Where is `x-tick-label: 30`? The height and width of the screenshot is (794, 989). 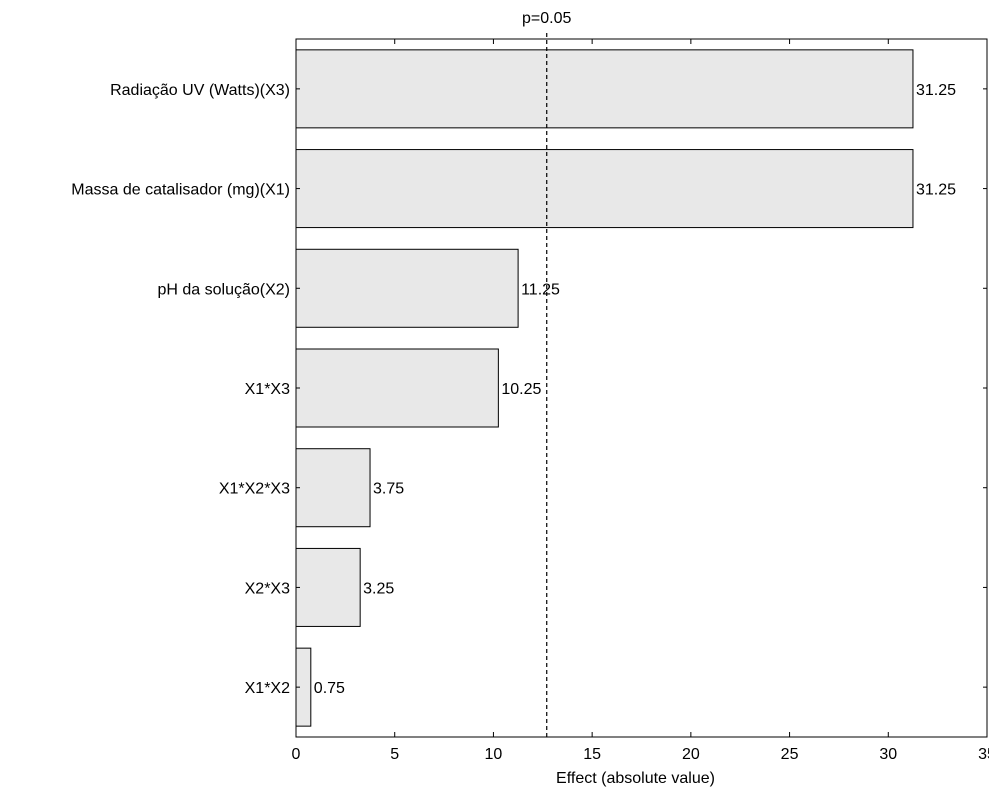
x-tick-label: 30 is located at coordinates (888, 754).